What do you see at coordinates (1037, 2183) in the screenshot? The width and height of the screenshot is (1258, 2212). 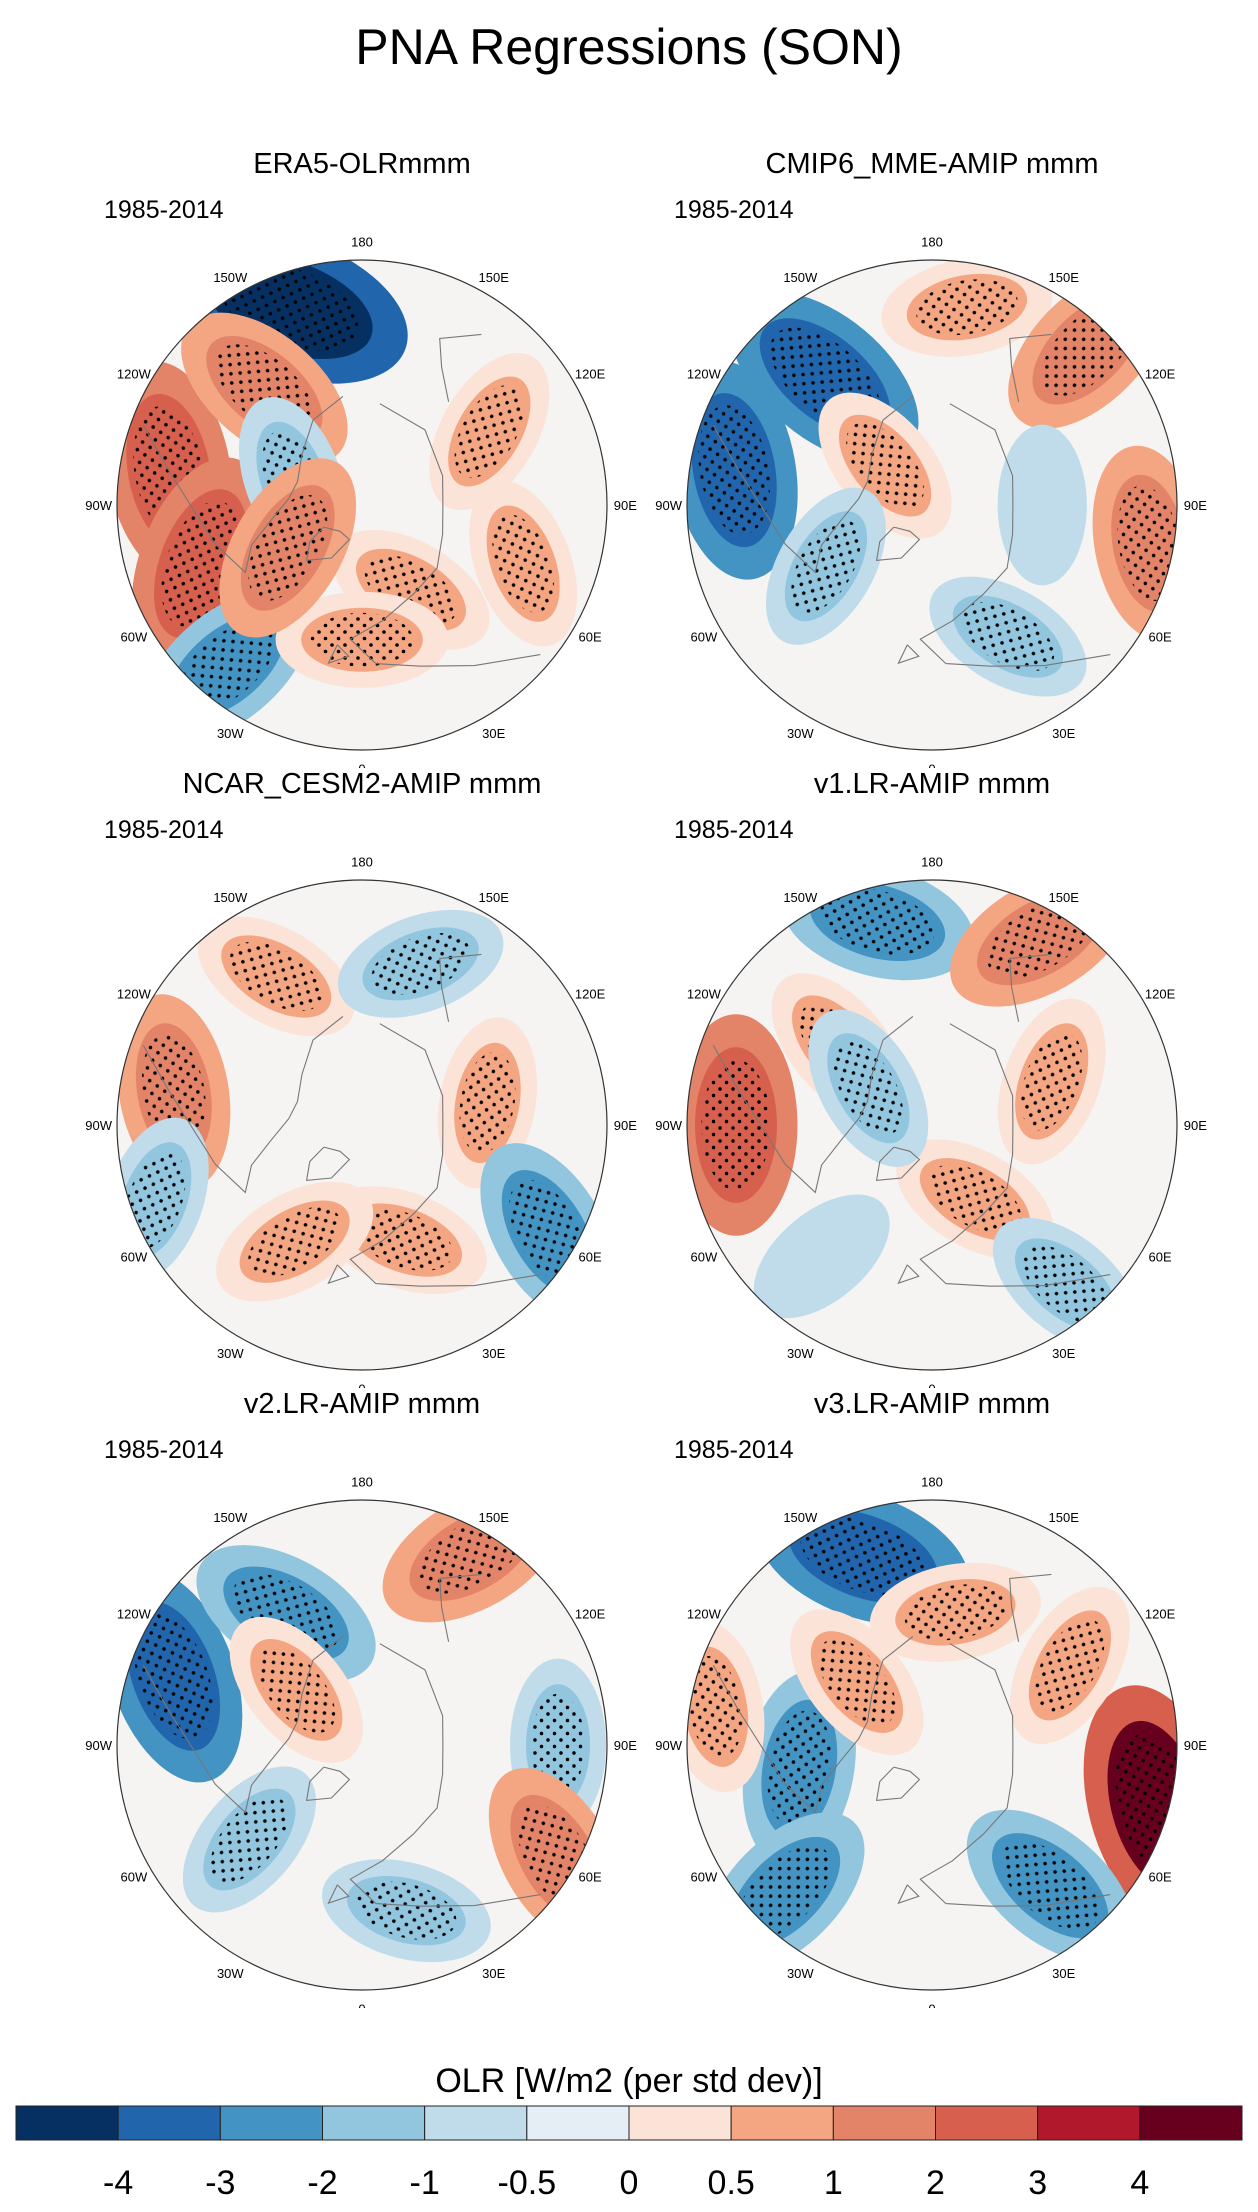 I see `colorbar-tick-label: 3` at bounding box center [1037, 2183].